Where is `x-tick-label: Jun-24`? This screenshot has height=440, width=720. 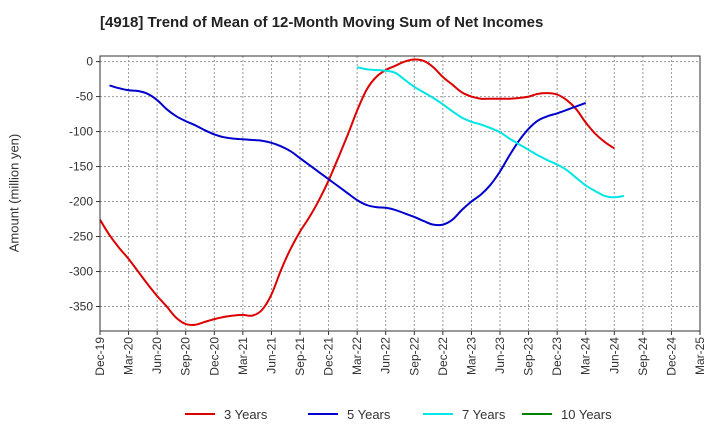 x-tick-label: Jun-24 is located at coordinates (614, 355).